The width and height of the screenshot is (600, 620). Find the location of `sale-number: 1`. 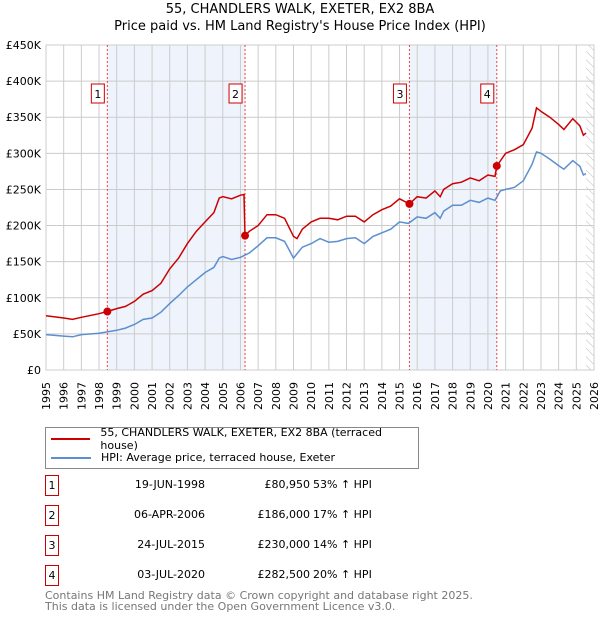

sale-number: 1 is located at coordinates (52, 485).